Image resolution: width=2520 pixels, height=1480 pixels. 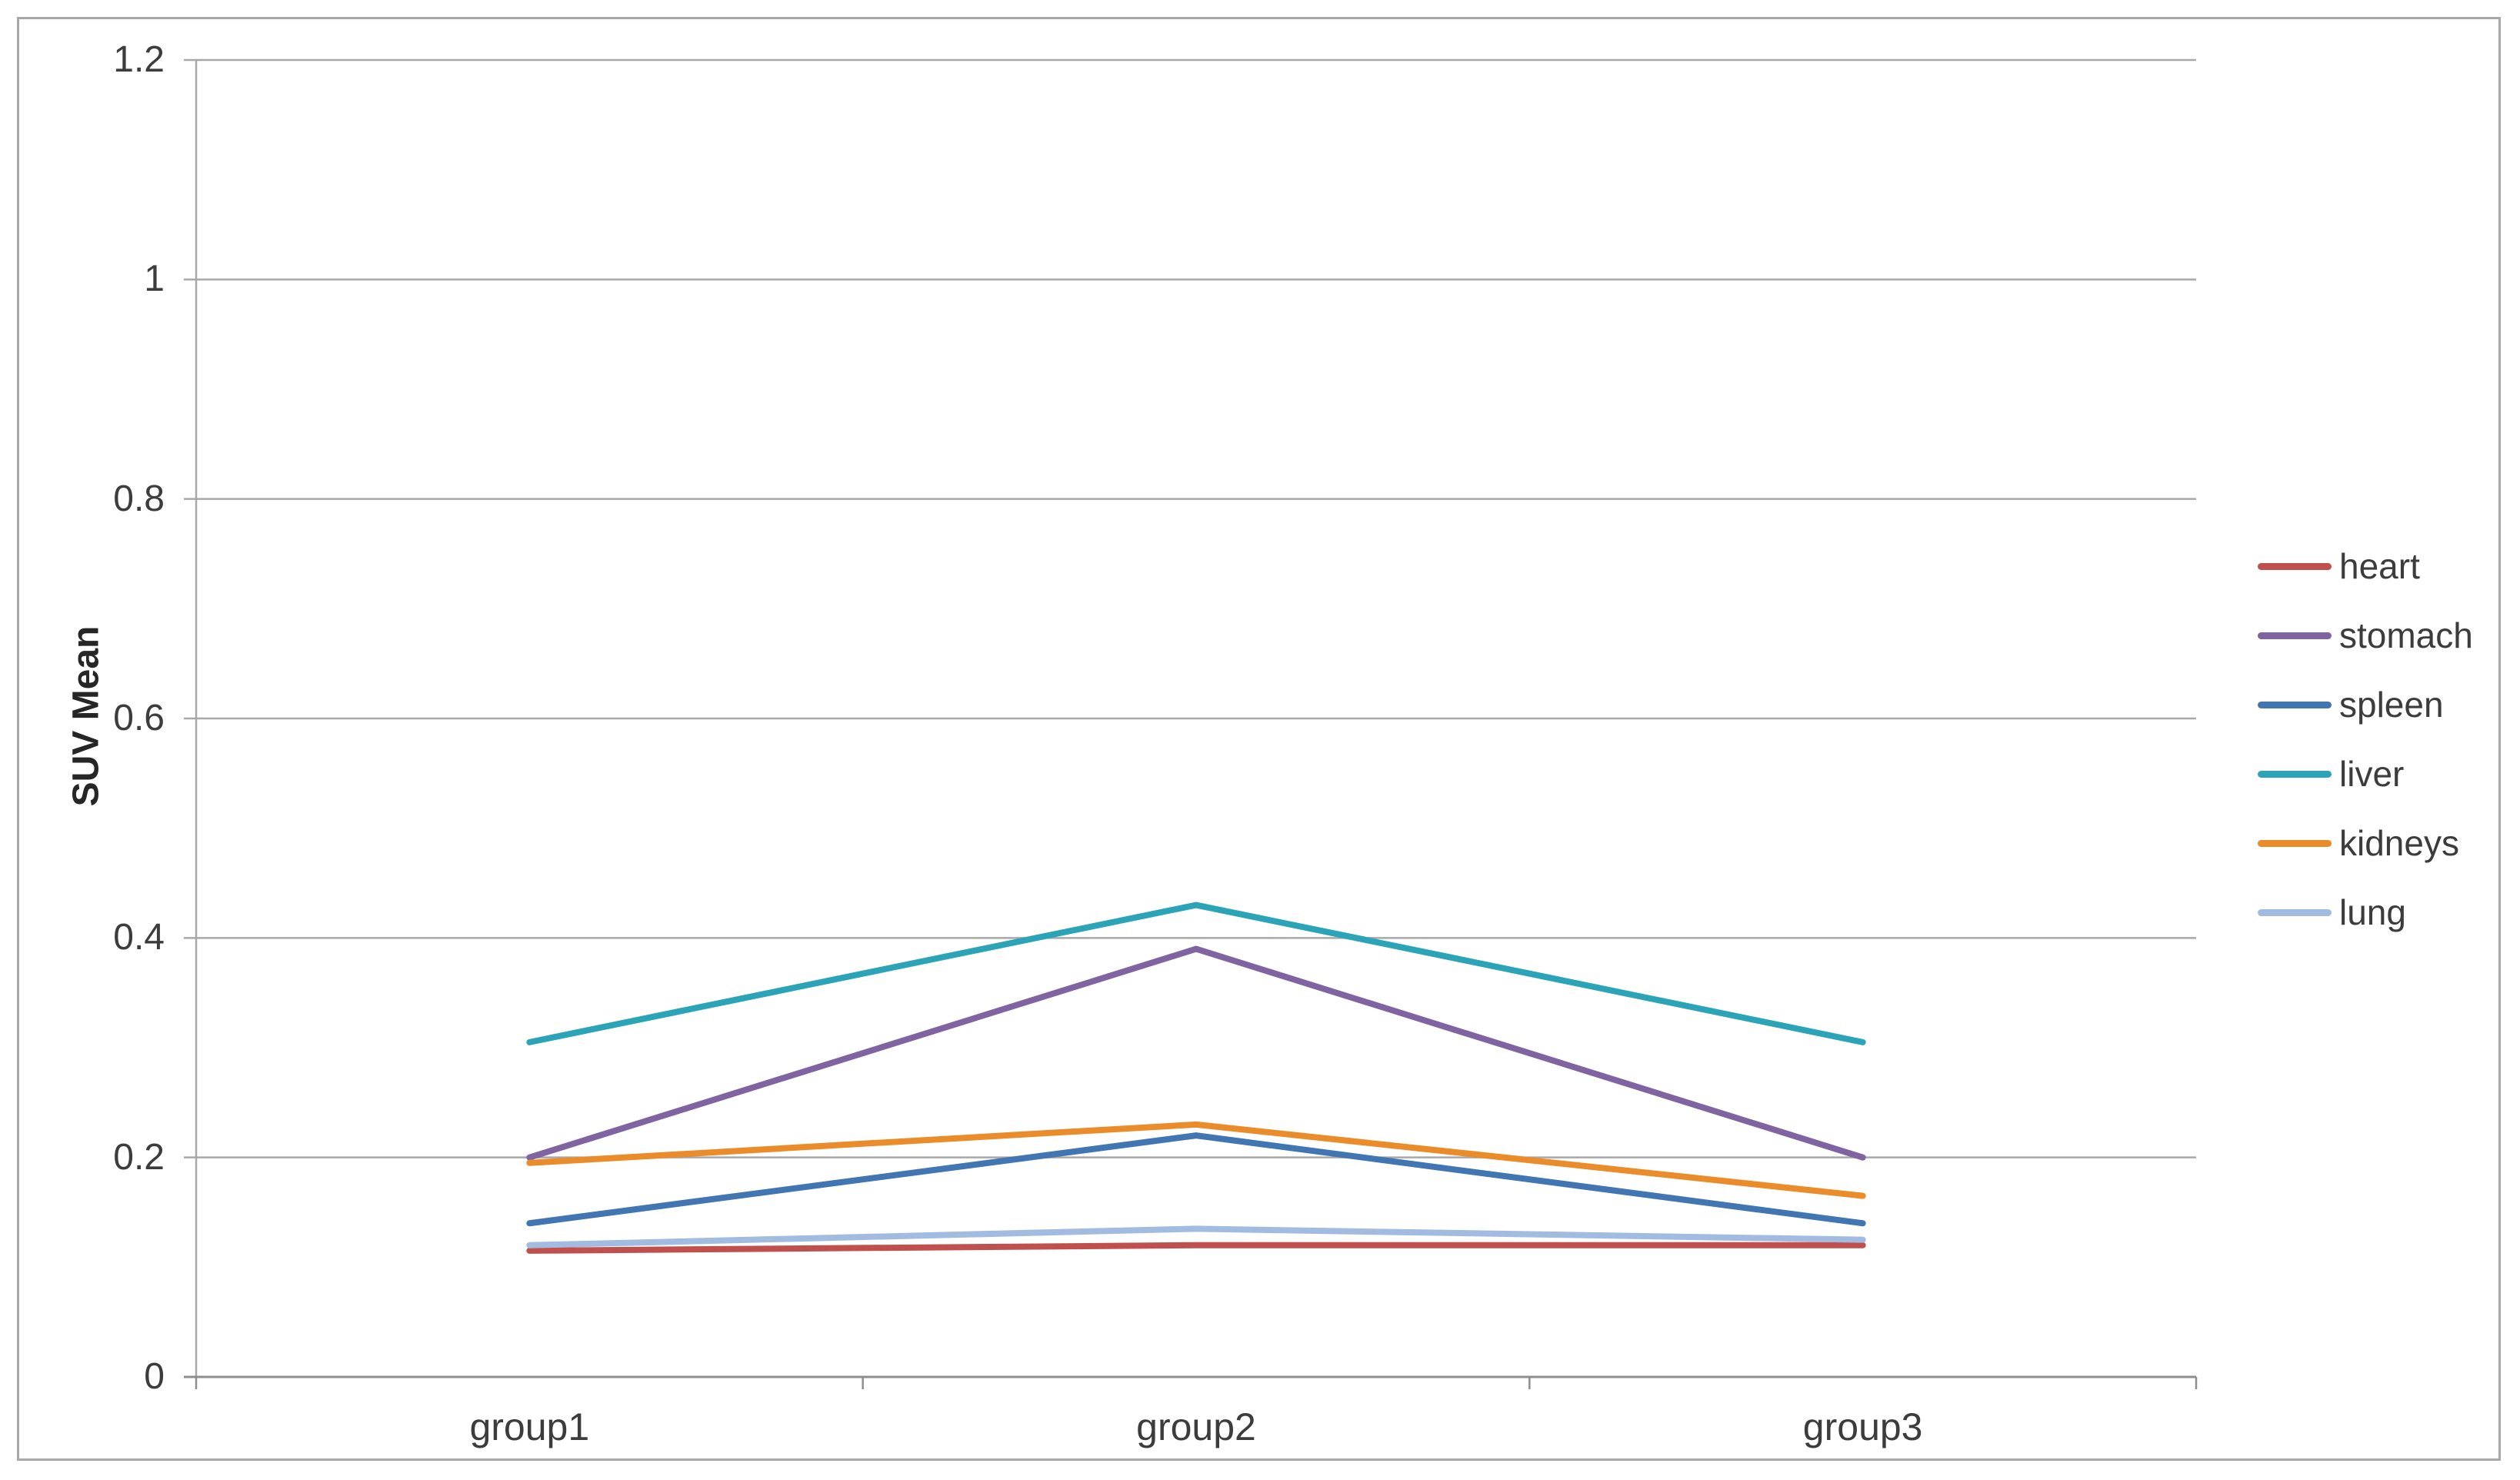 I want to click on legend-swatch-heart, so click(x=2295, y=566).